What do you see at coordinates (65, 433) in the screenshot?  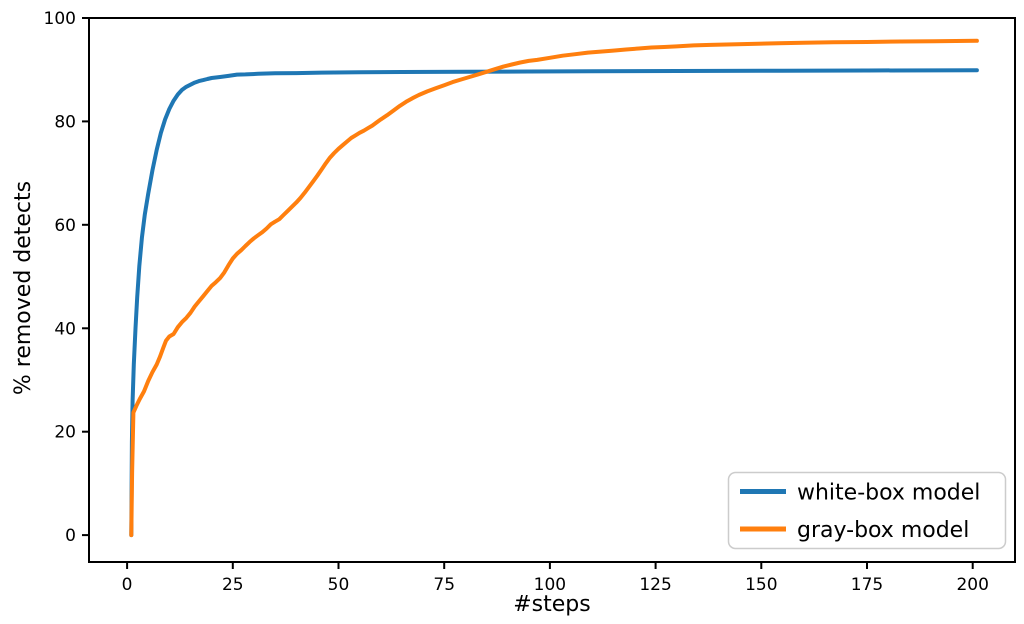 I see `y-tick-label: 20` at bounding box center [65, 433].